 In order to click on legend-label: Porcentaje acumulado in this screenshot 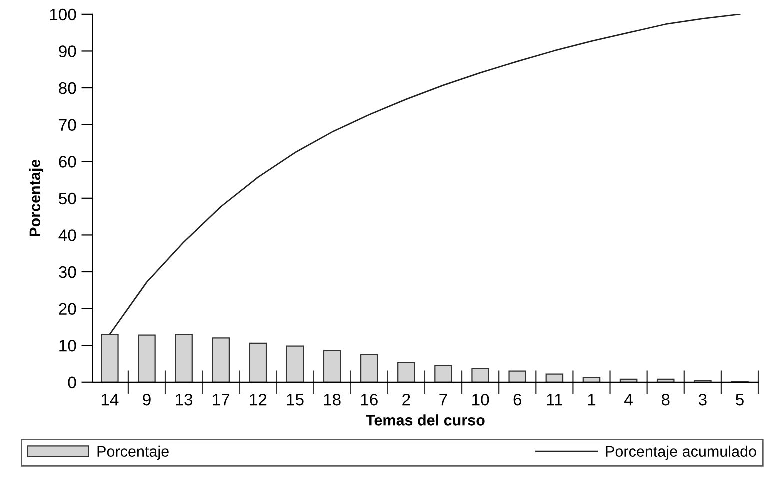, I will do `click(681, 453)`.